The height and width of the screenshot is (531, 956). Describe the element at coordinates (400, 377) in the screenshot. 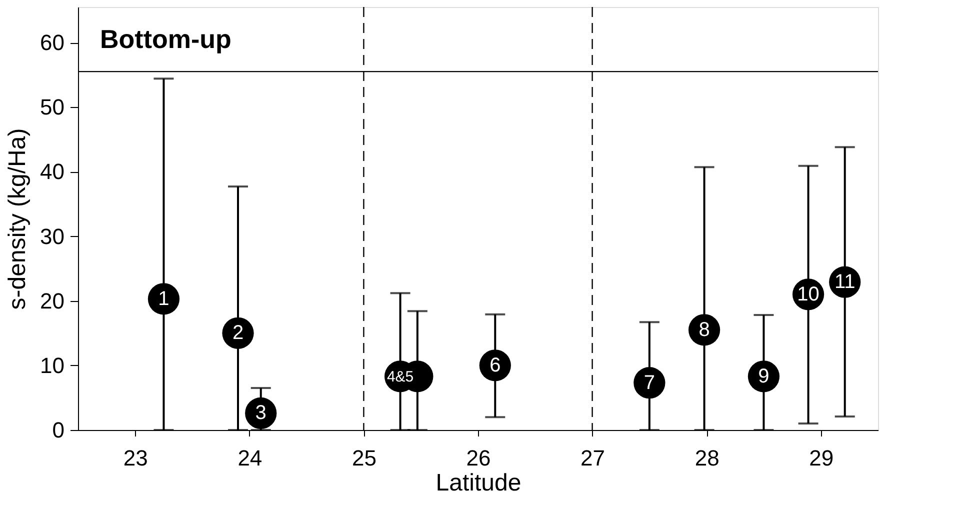

I see `annotation: 4&5` at that location.